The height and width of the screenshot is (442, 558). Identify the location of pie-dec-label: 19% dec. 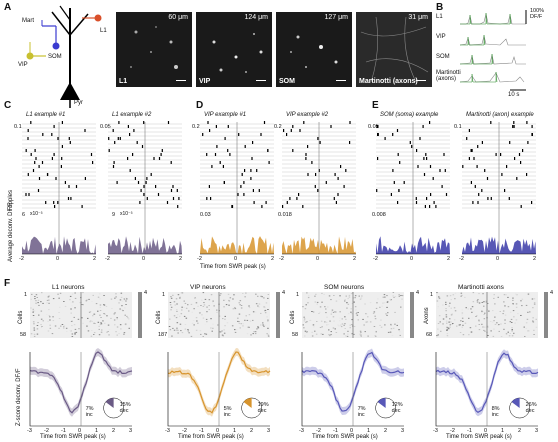
(263, 408).